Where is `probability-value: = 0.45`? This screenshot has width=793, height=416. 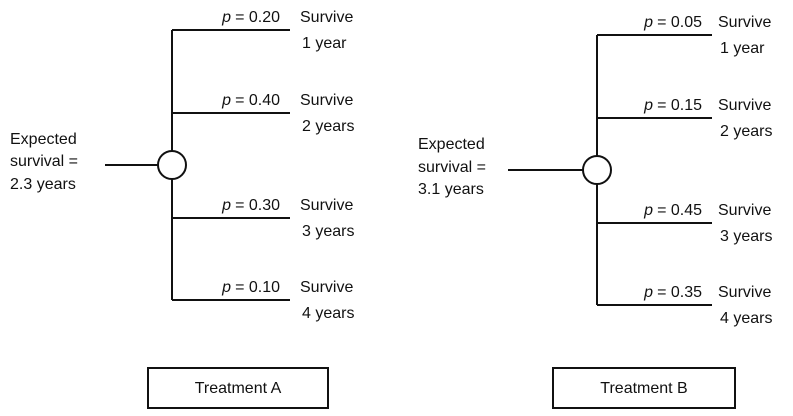
probability-value: = 0.45 is located at coordinates (679, 210).